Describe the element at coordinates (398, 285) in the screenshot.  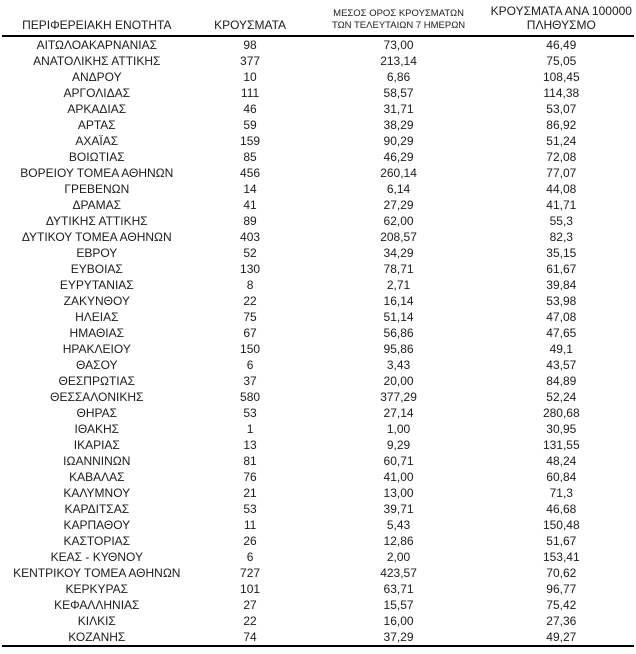
I see `avg7-cell: 2,71` at that location.